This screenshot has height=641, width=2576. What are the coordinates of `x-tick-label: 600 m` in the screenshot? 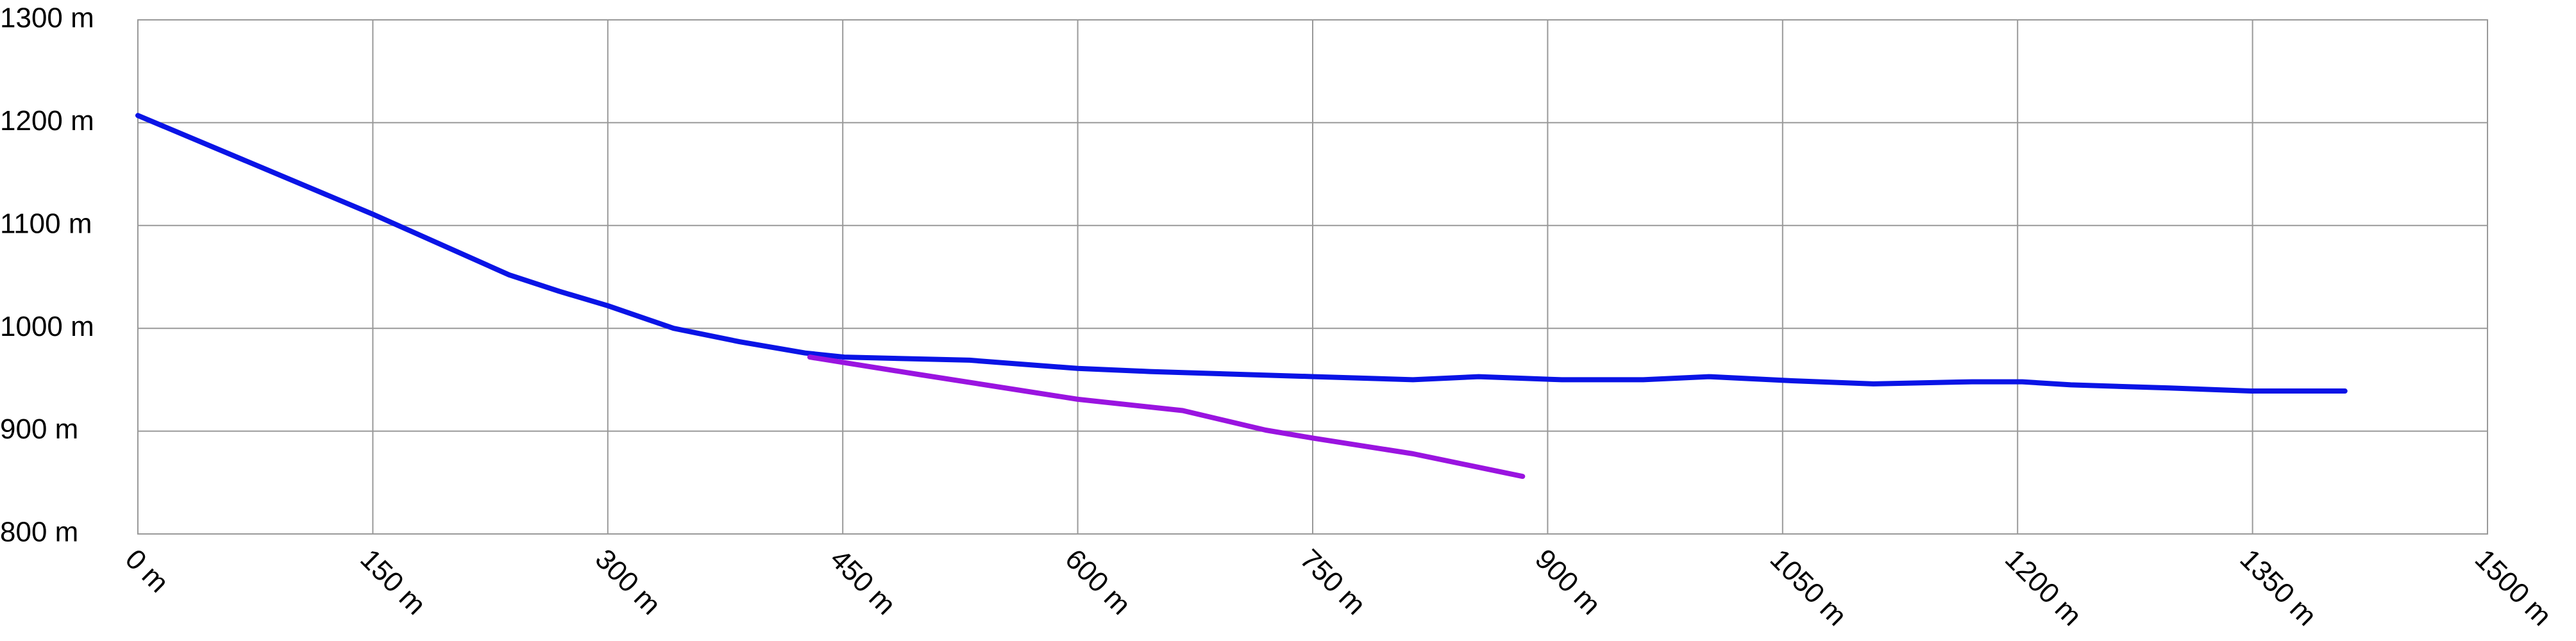 It's located at (1097, 581).